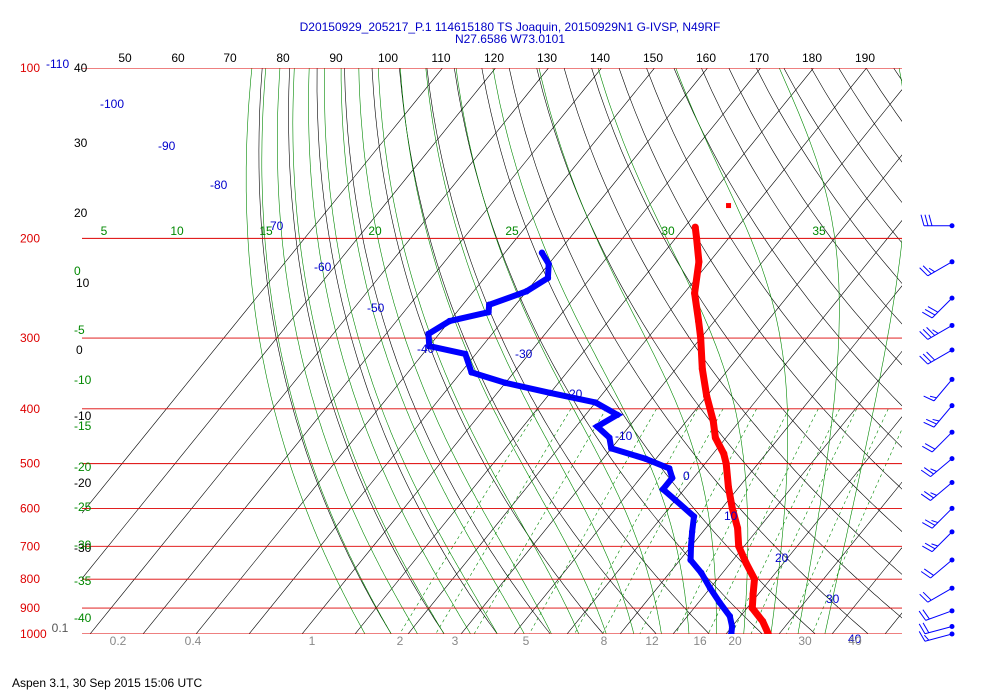  Describe the element at coordinates (178, 58) in the screenshot. I see `theta-axis-label: 60` at that location.